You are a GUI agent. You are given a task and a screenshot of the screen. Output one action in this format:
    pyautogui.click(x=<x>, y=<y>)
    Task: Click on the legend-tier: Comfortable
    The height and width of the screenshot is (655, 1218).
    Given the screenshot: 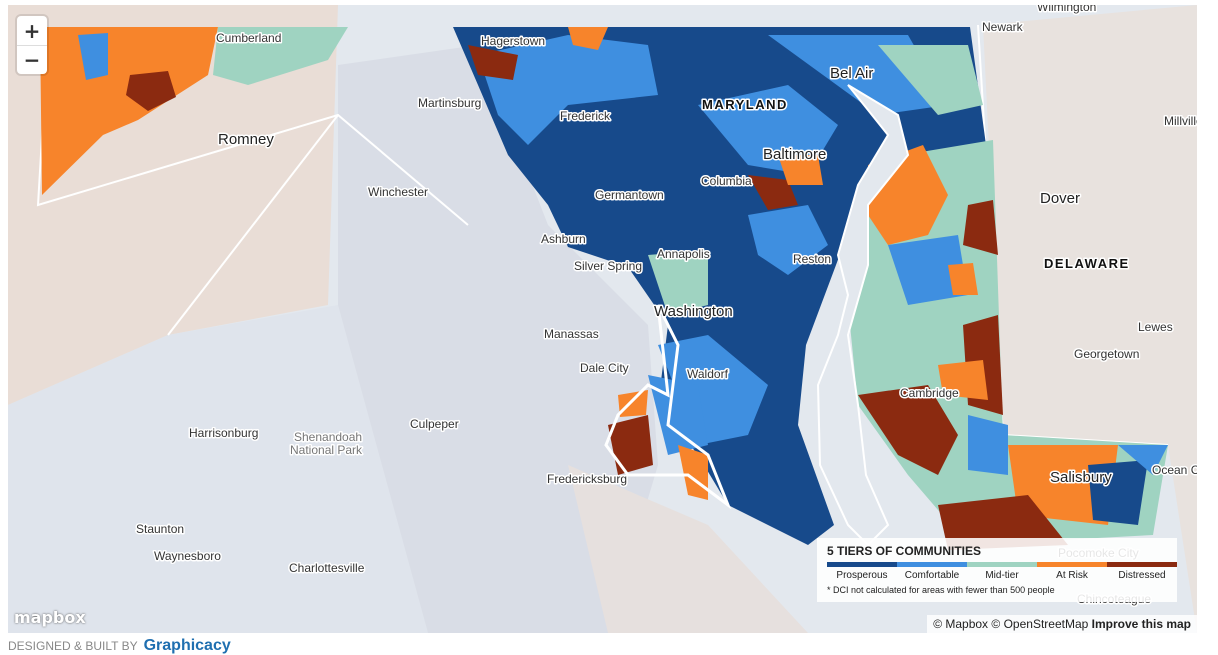 What is the action you would take?
    pyautogui.click(x=932, y=571)
    